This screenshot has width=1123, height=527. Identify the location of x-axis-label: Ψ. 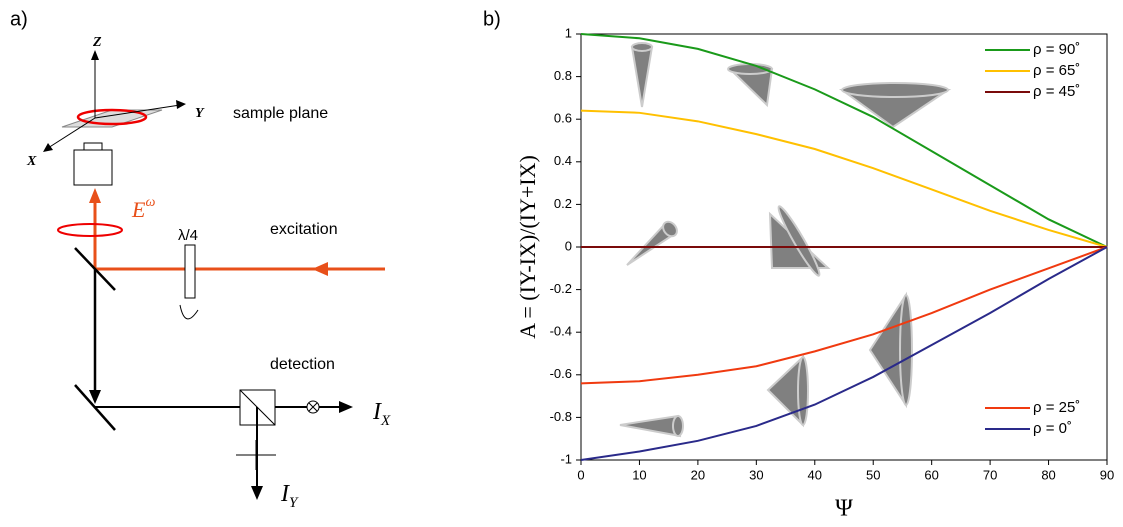
(844, 509).